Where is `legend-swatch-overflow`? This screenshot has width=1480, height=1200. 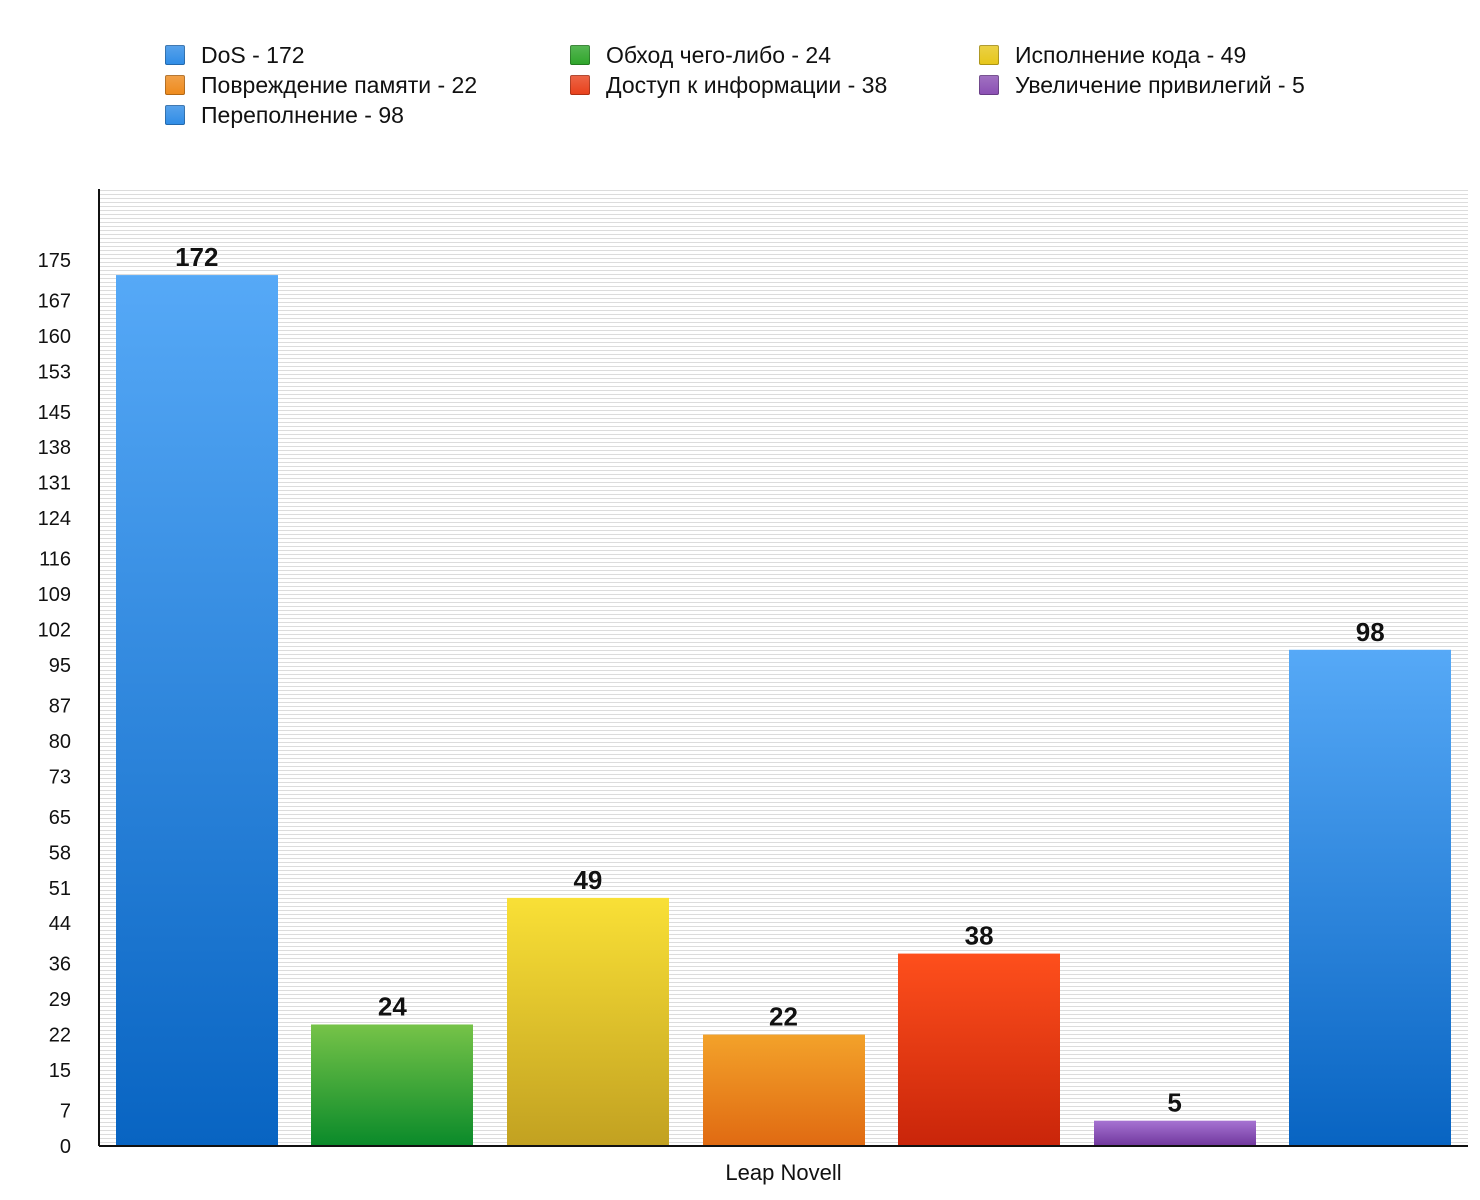
legend-swatch-overflow is located at coordinates (175, 115).